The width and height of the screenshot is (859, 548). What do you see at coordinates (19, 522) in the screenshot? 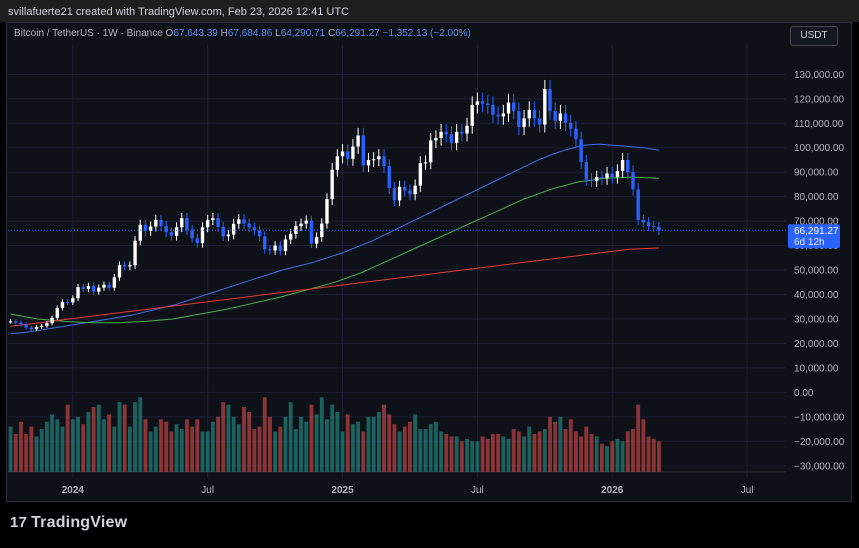
I see `tradingview-logo-icon: 17` at bounding box center [19, 522].